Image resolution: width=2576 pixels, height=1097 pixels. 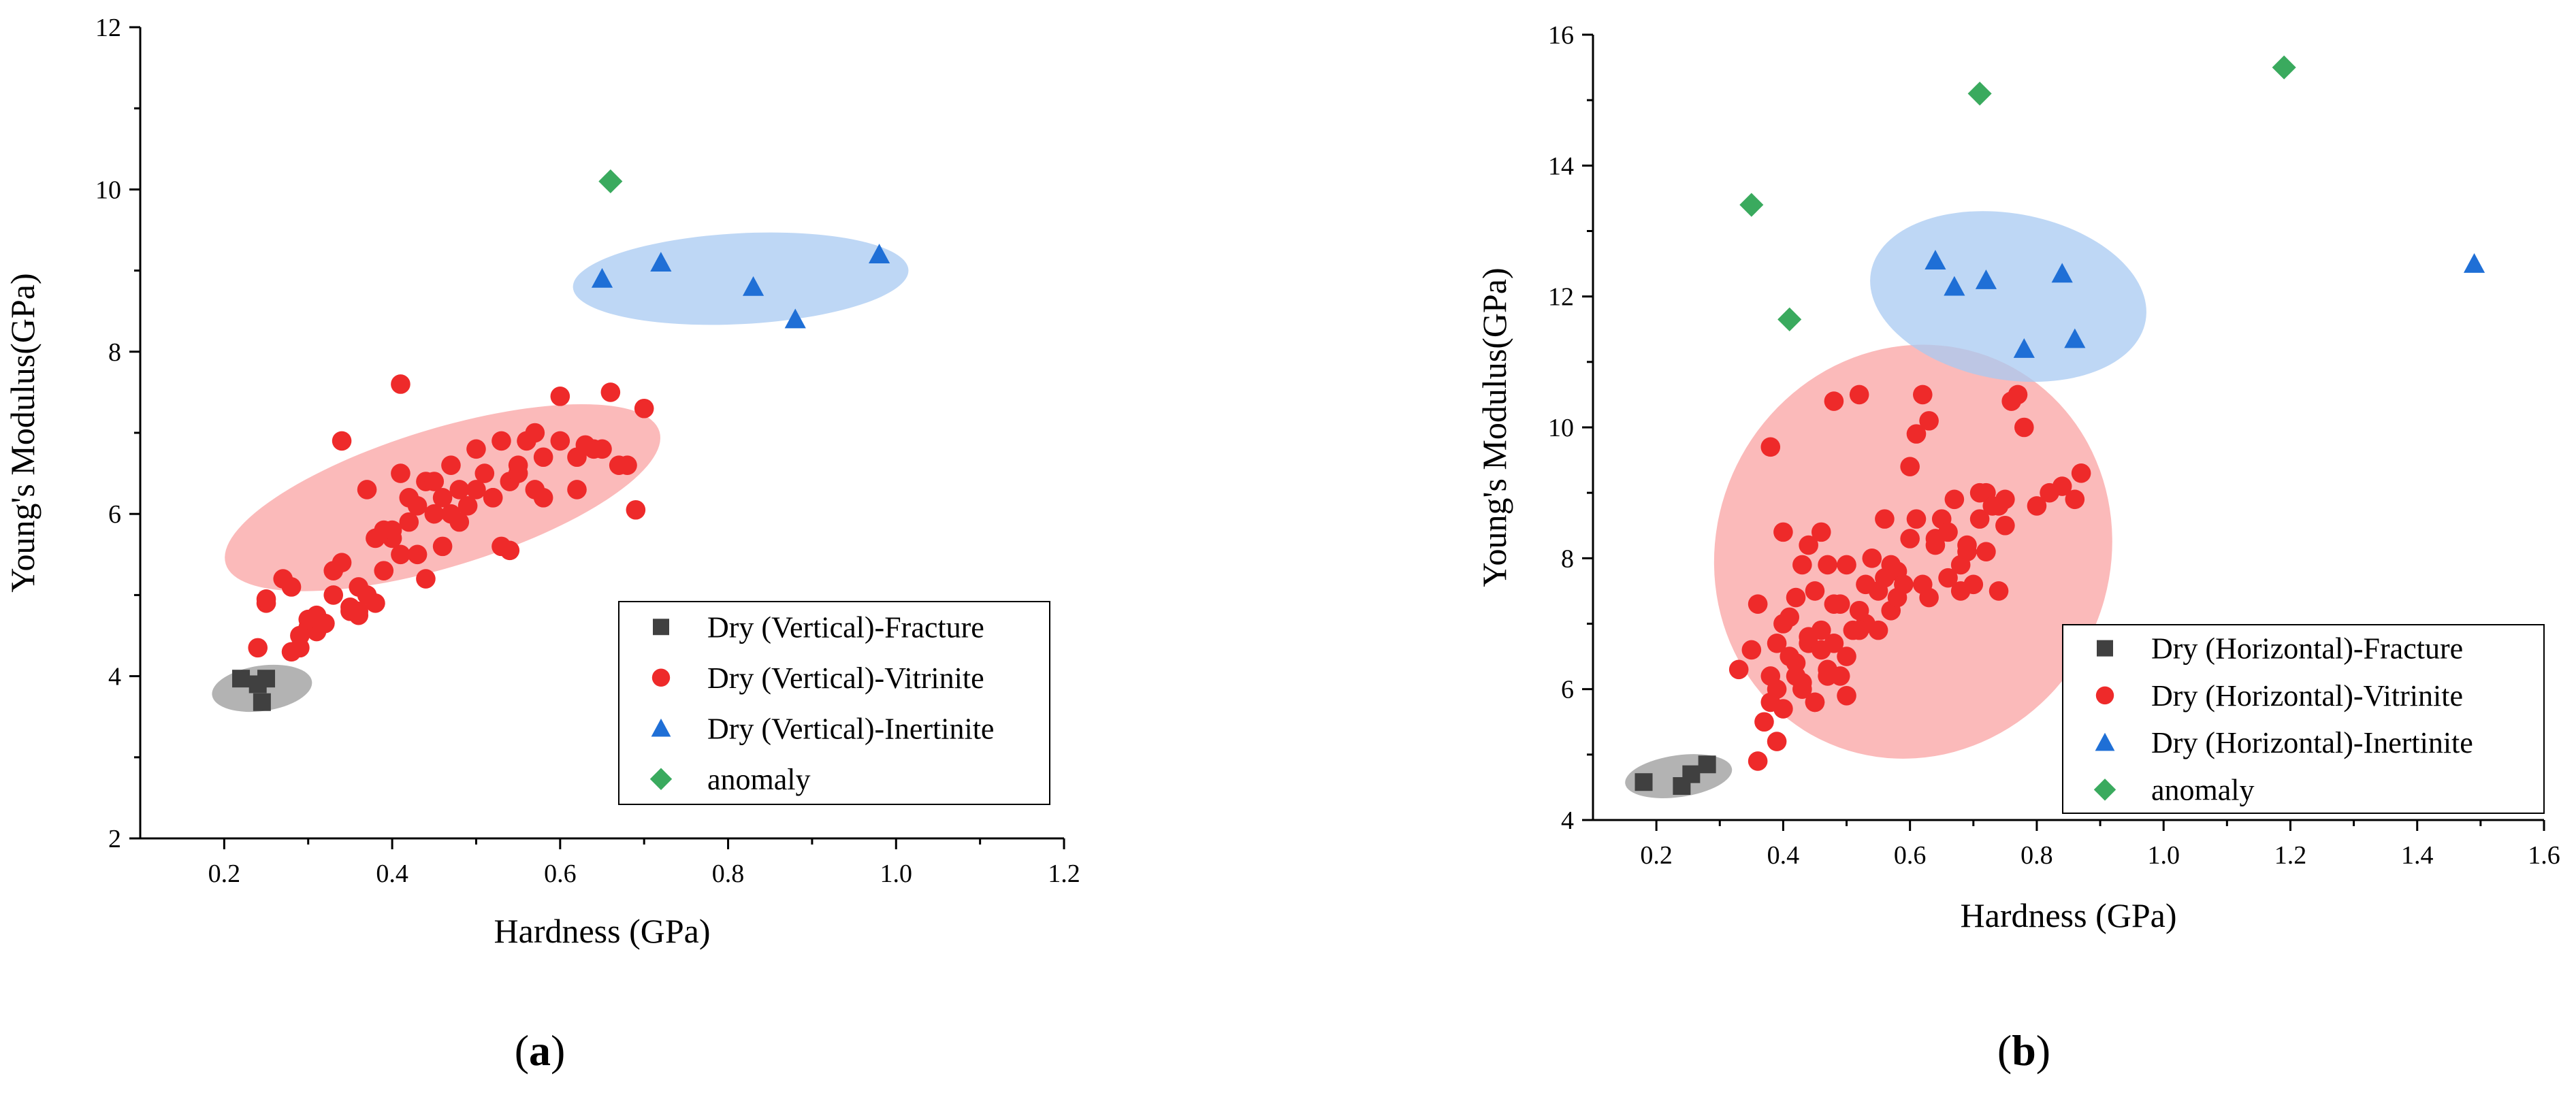 I want to click on x-tick-label: 0.4, so click(x=1784, y=855).